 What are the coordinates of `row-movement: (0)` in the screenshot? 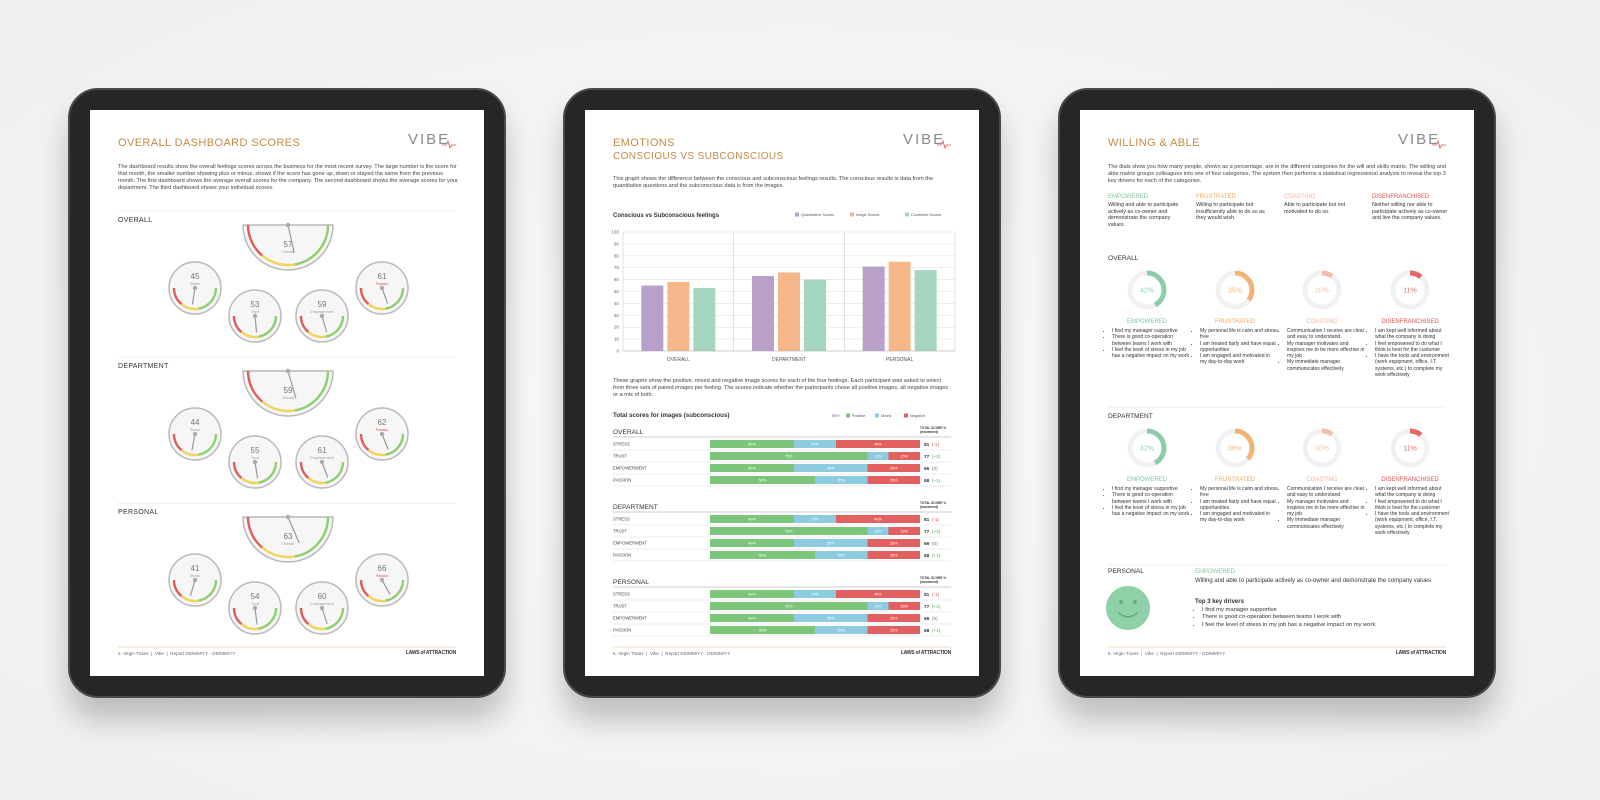 It's located at (935, 543).